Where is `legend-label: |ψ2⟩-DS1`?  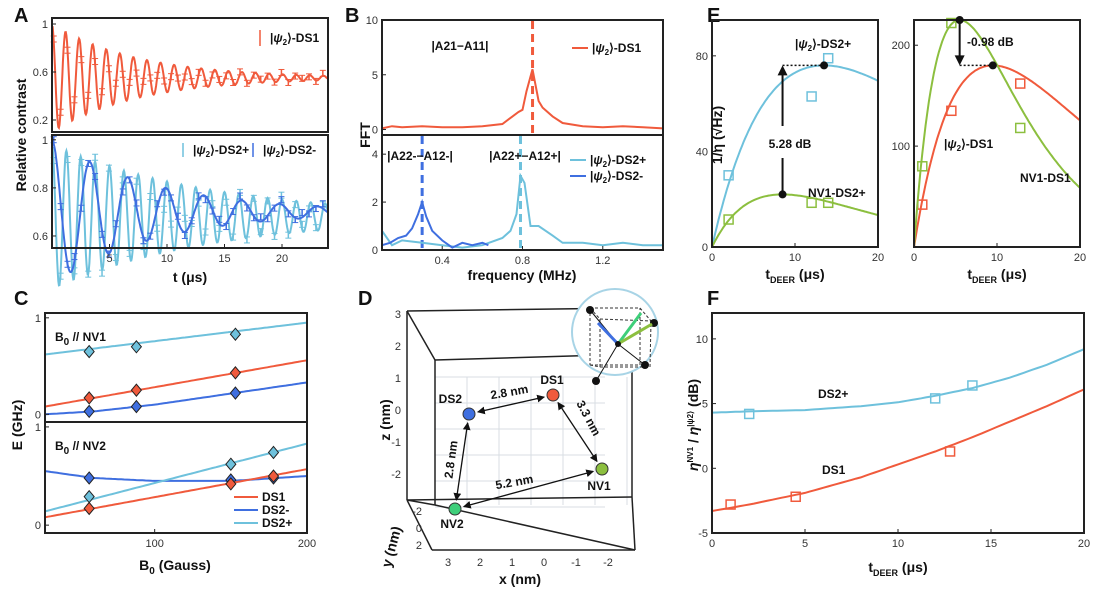
legend-label: |ψ2⟩-DS1 is located at coordinates (616, 49).